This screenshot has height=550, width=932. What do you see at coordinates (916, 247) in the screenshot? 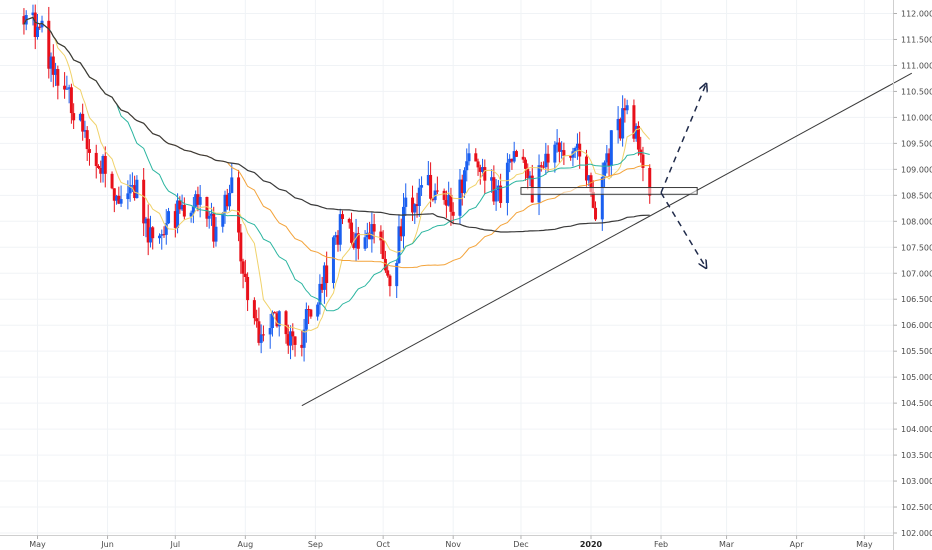
I see `price-tick-label: 107.500` at bounding box center [916, 247].